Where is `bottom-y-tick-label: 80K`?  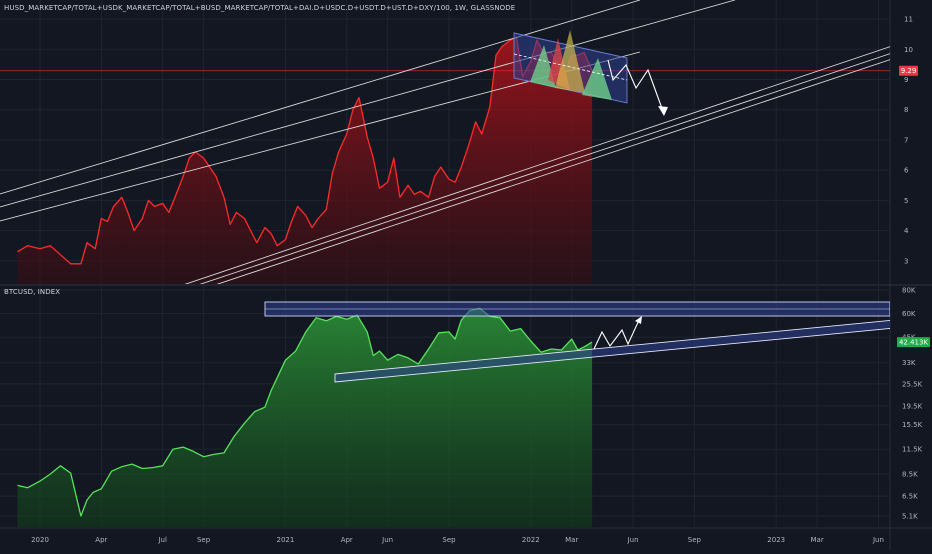 bottom-y-tick-label: 80K is located at coordinates (909, 291).